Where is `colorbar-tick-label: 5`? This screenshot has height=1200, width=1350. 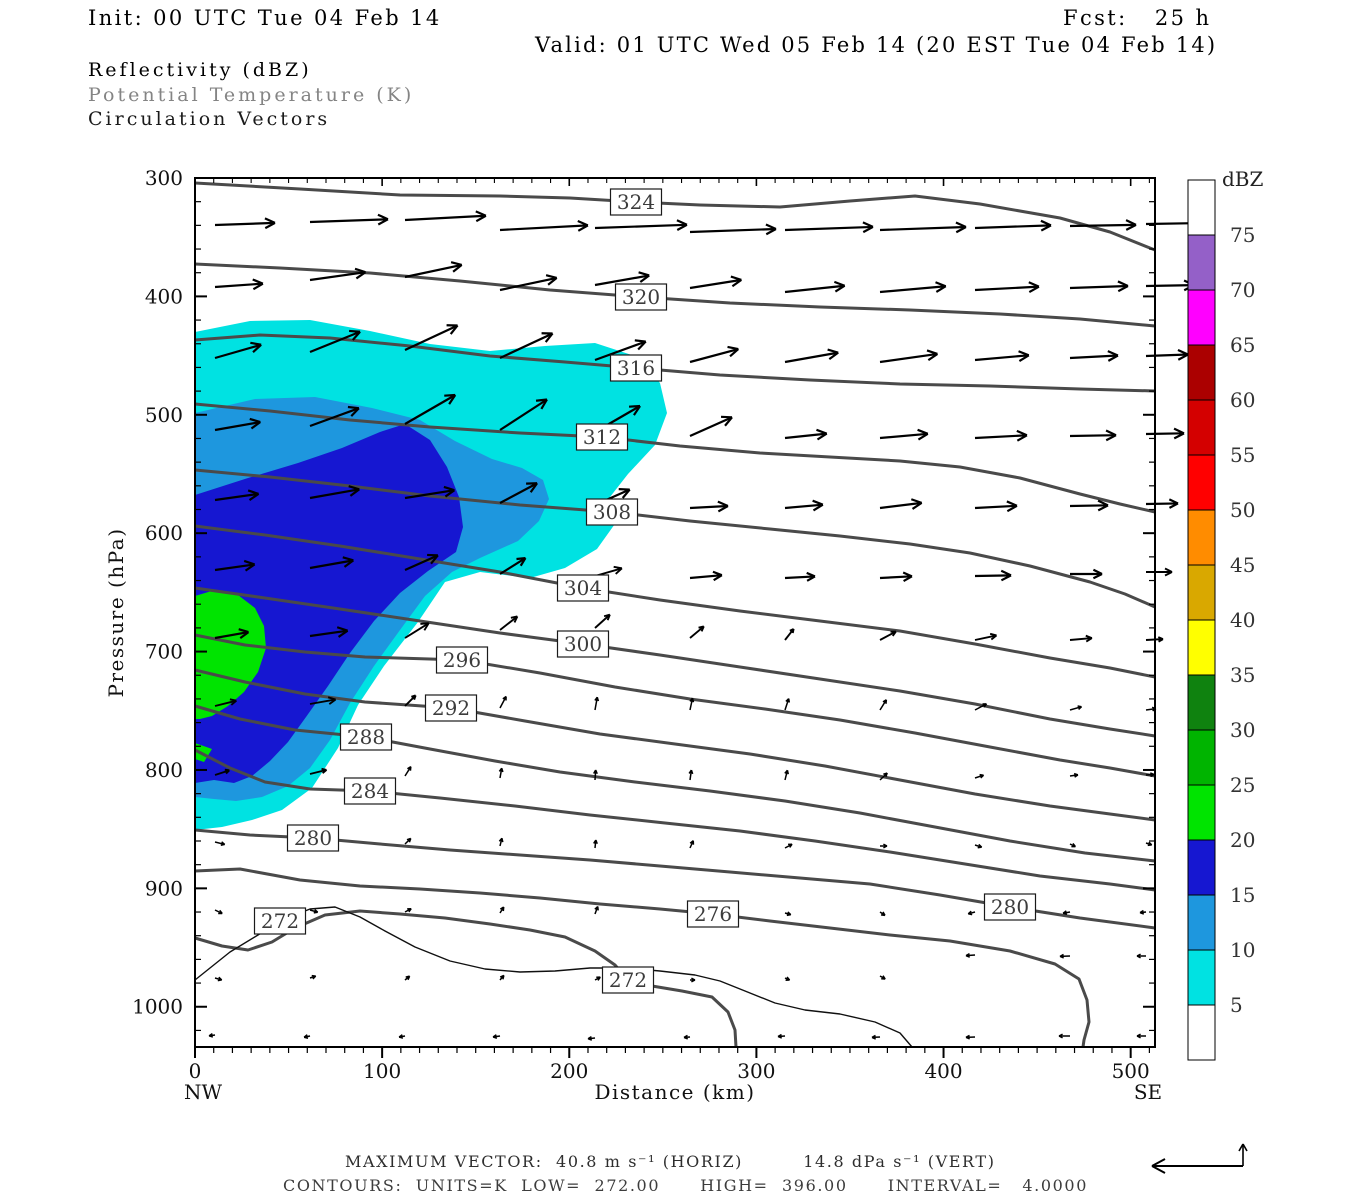 colorbar-tick-label: 5 is located at coordinates (1236, 1005).